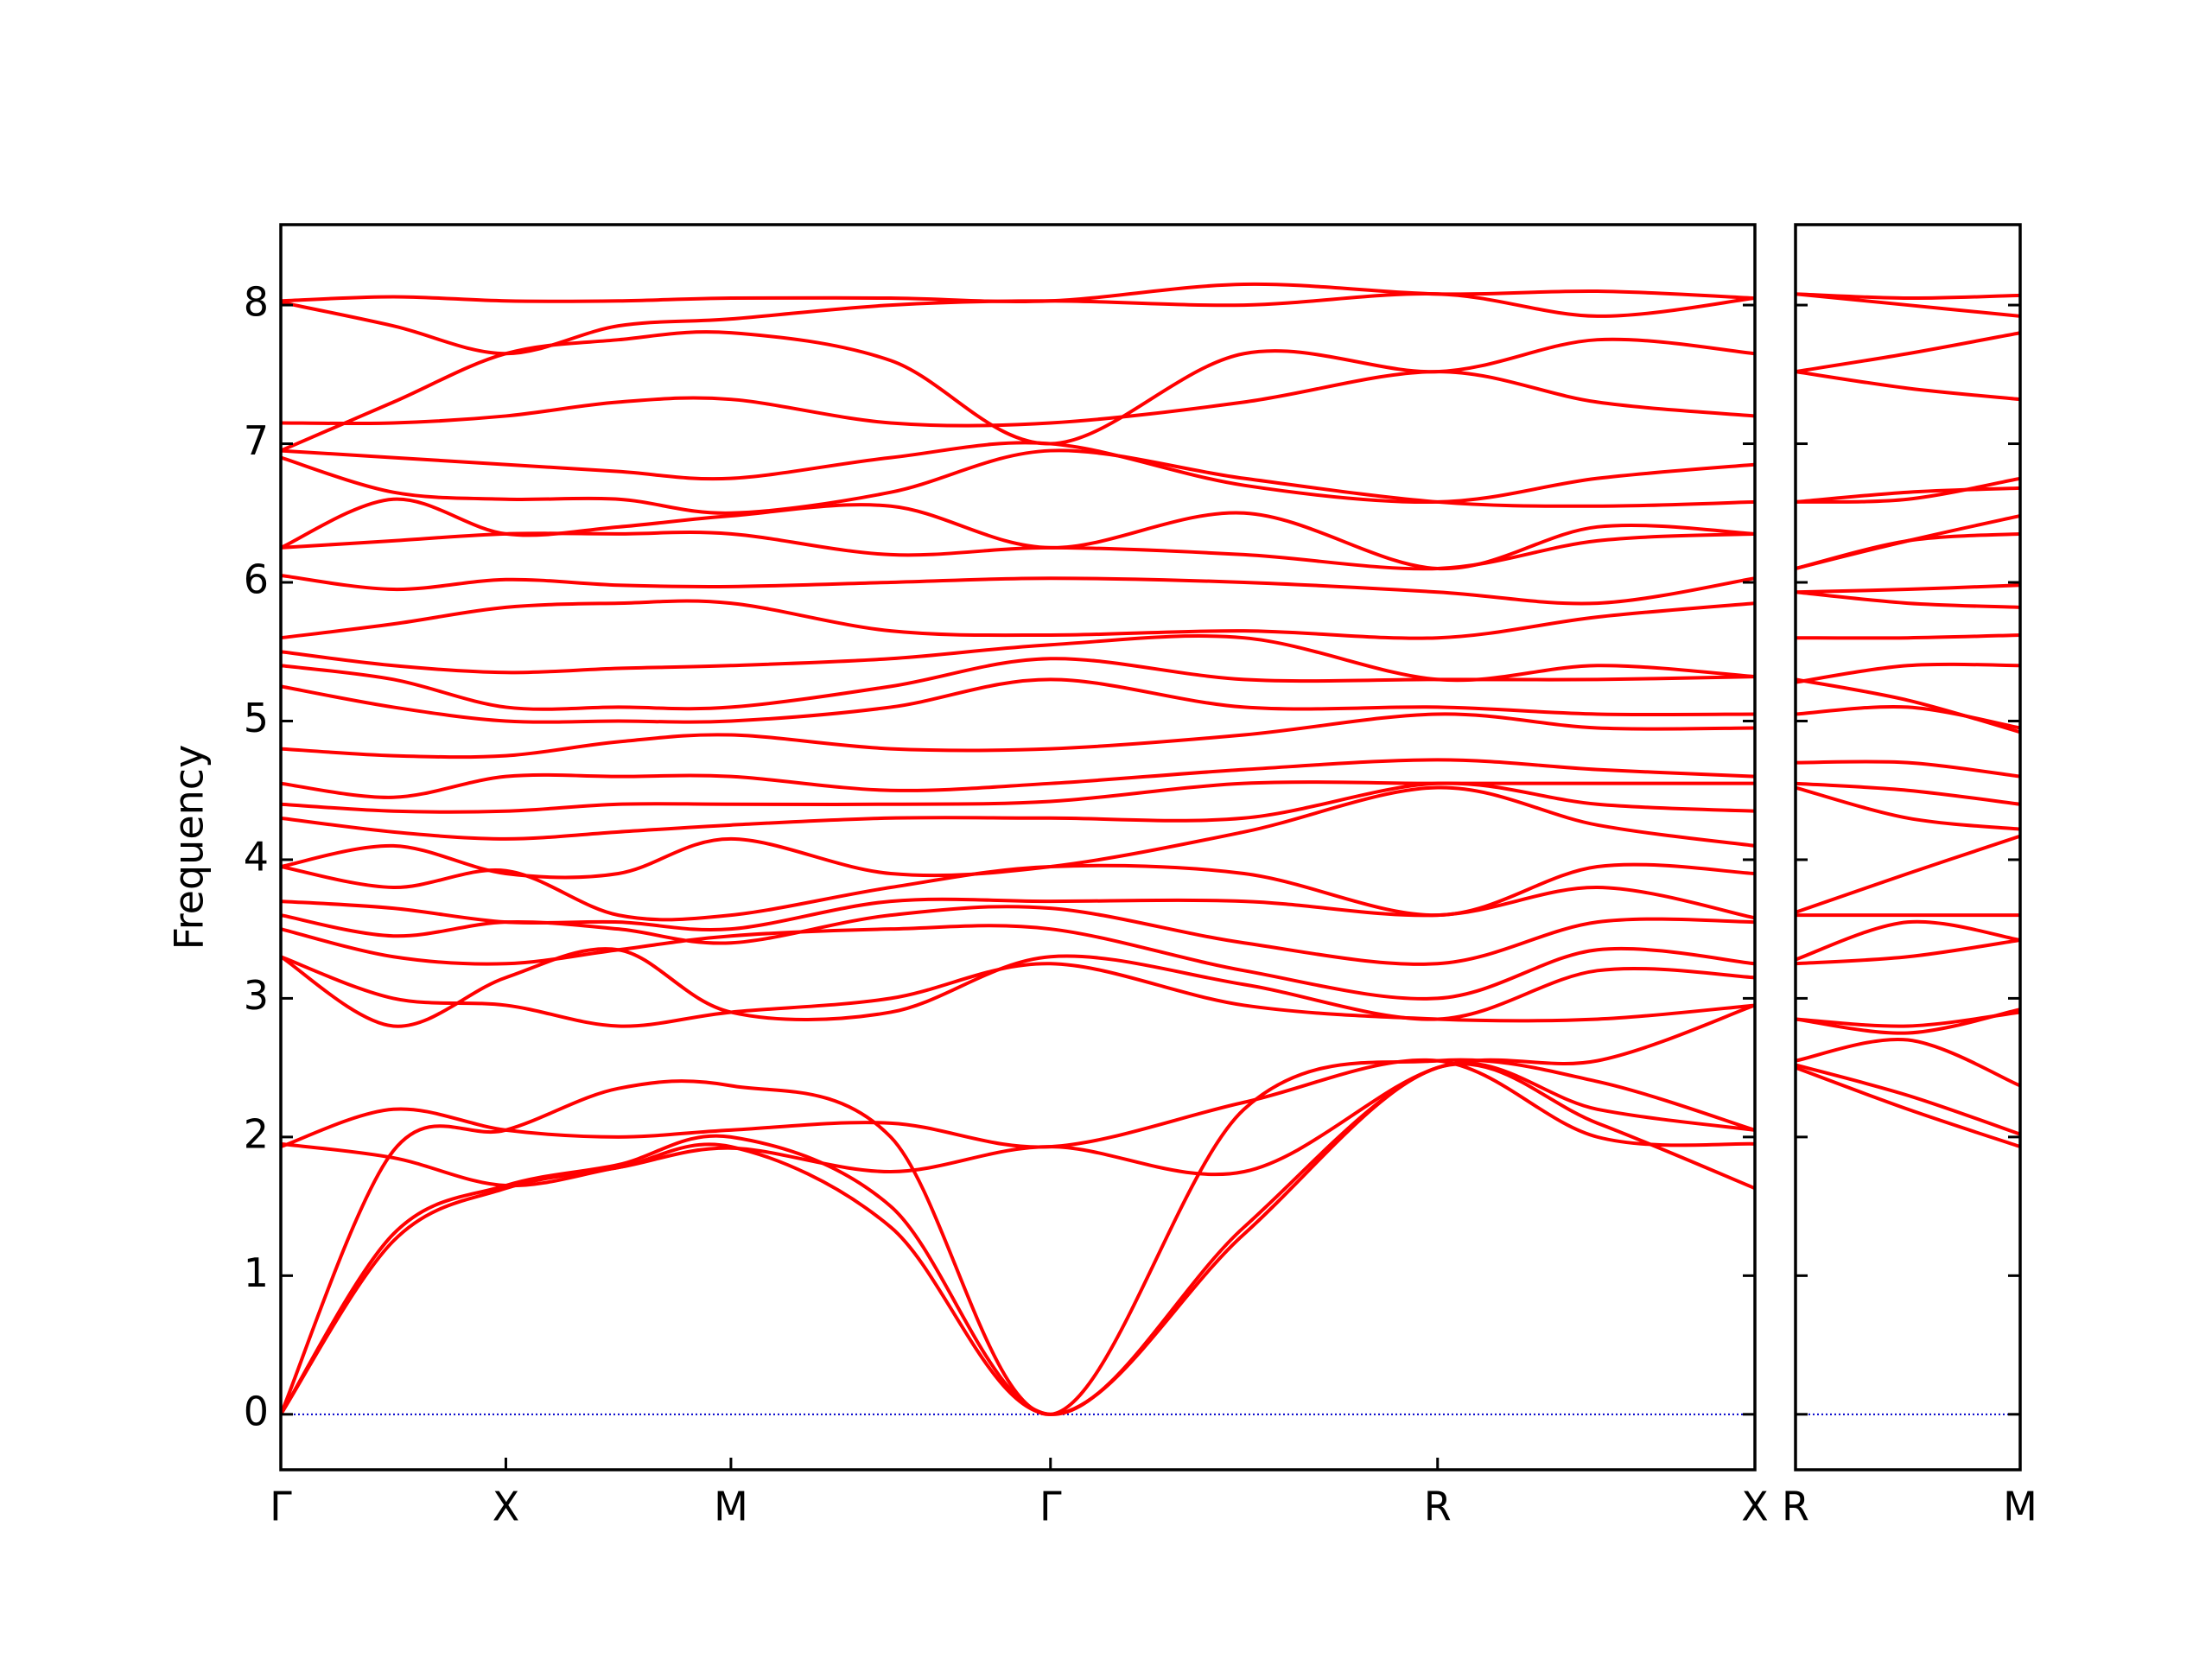 The image size is (2212, 1659). Describe the element at coordinates (256, 718) in the screenshot. I see `y-tick-label: 5` at that location.